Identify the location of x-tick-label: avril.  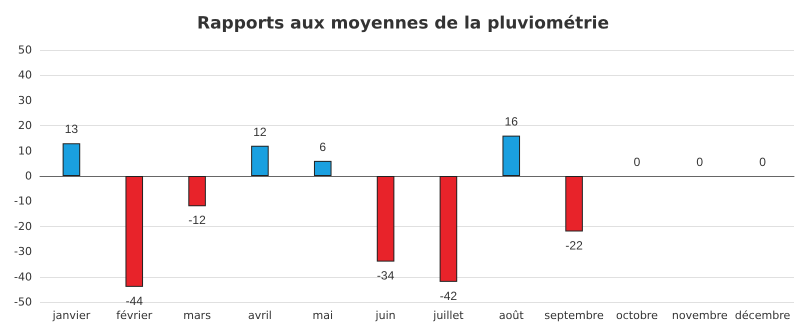
(260, 315).